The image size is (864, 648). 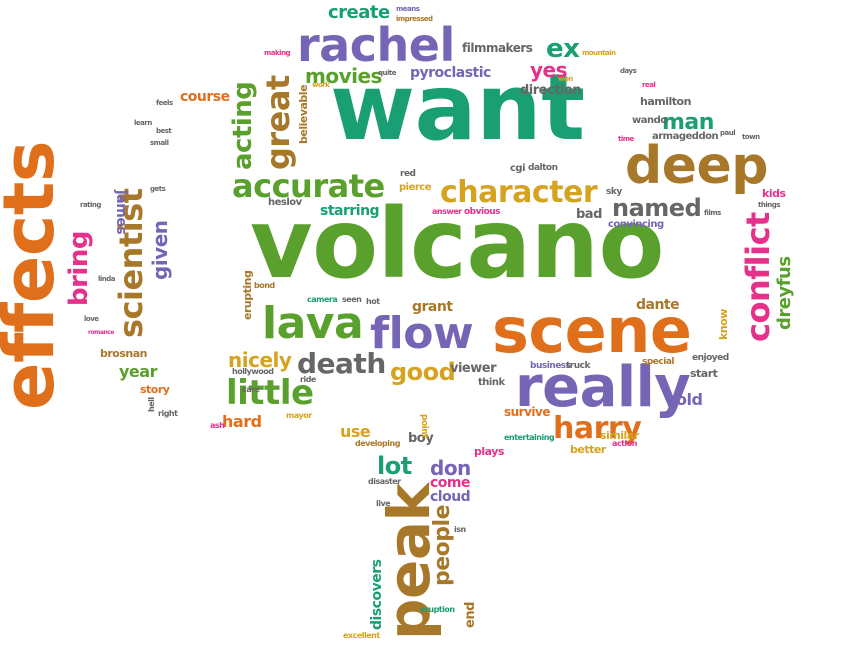 What do you see at coordinates (550, 366) in the screenshot?
I see `word: business` at bounding box center [550, 366].